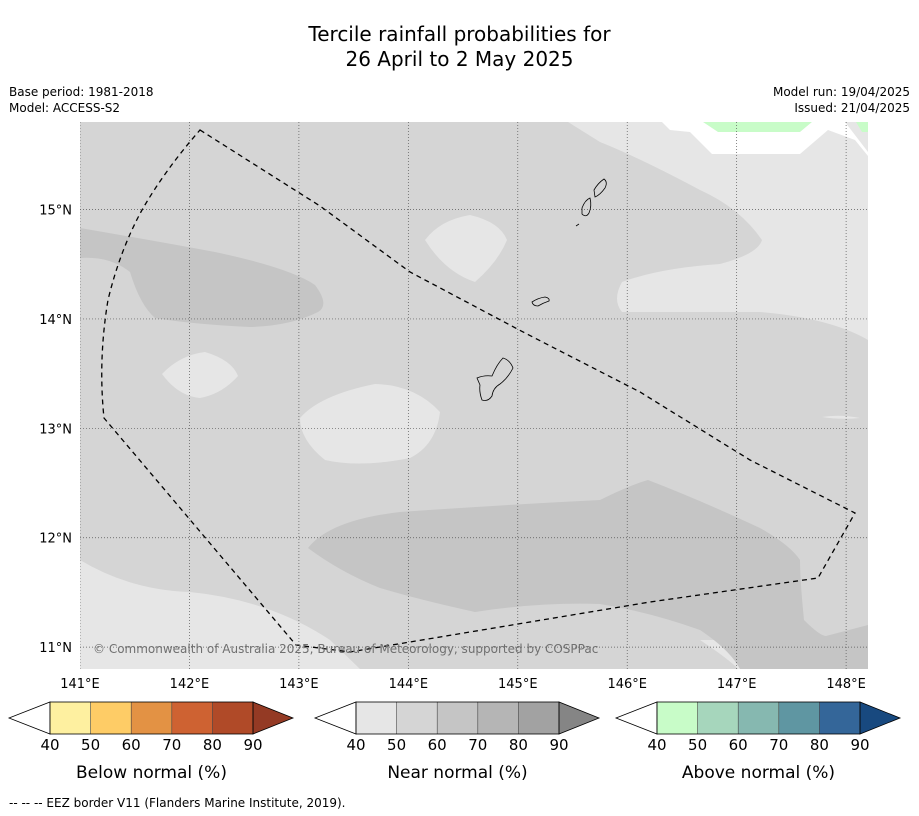 The height and width of the screenshot is (816, 919). Describe the element at coordinates (65, 108) in the screenshot. I see `model-name: Model: ACCESS-S2` at that location.